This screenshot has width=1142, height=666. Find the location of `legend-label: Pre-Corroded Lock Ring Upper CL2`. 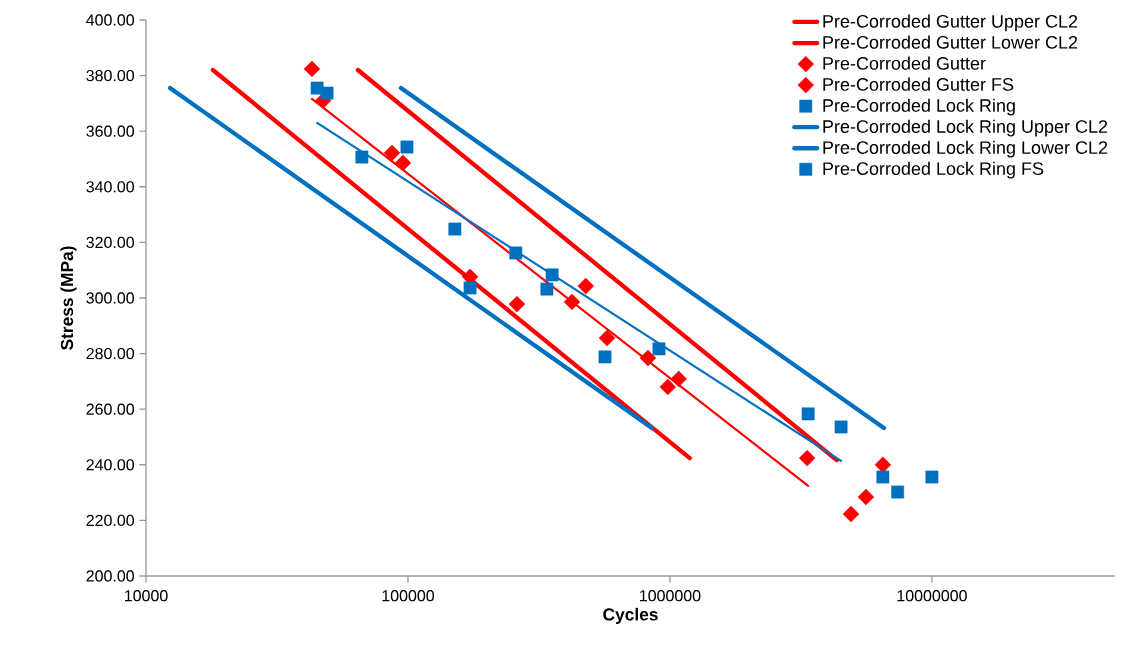

legend-label: Pre-Corroded Lock Ring Upper CL2 is located at coordinates (965, 128).